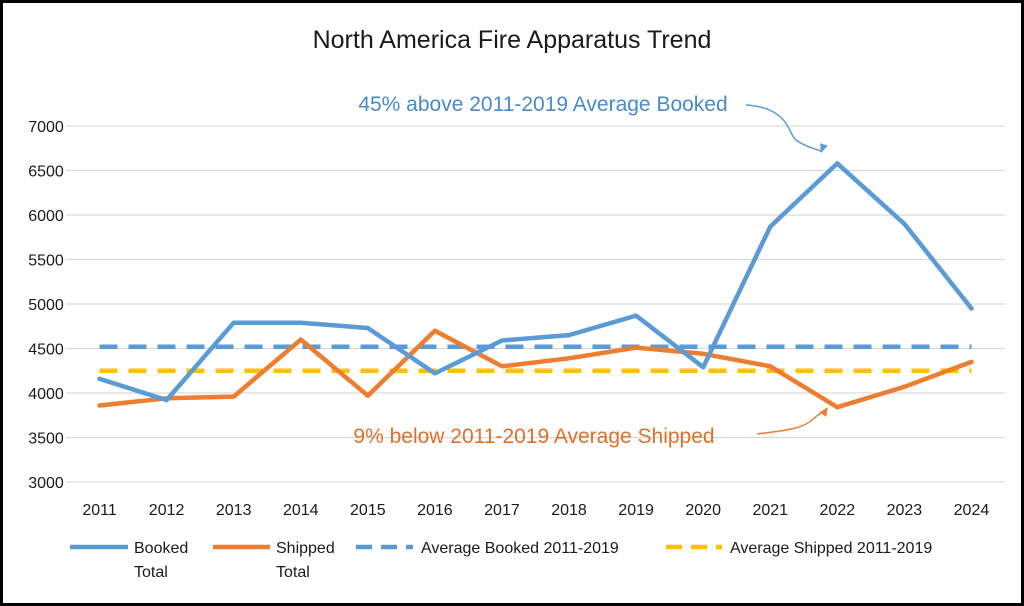  I want to click on legend-label: Average Booked 2011-2019, so click(520, 548).